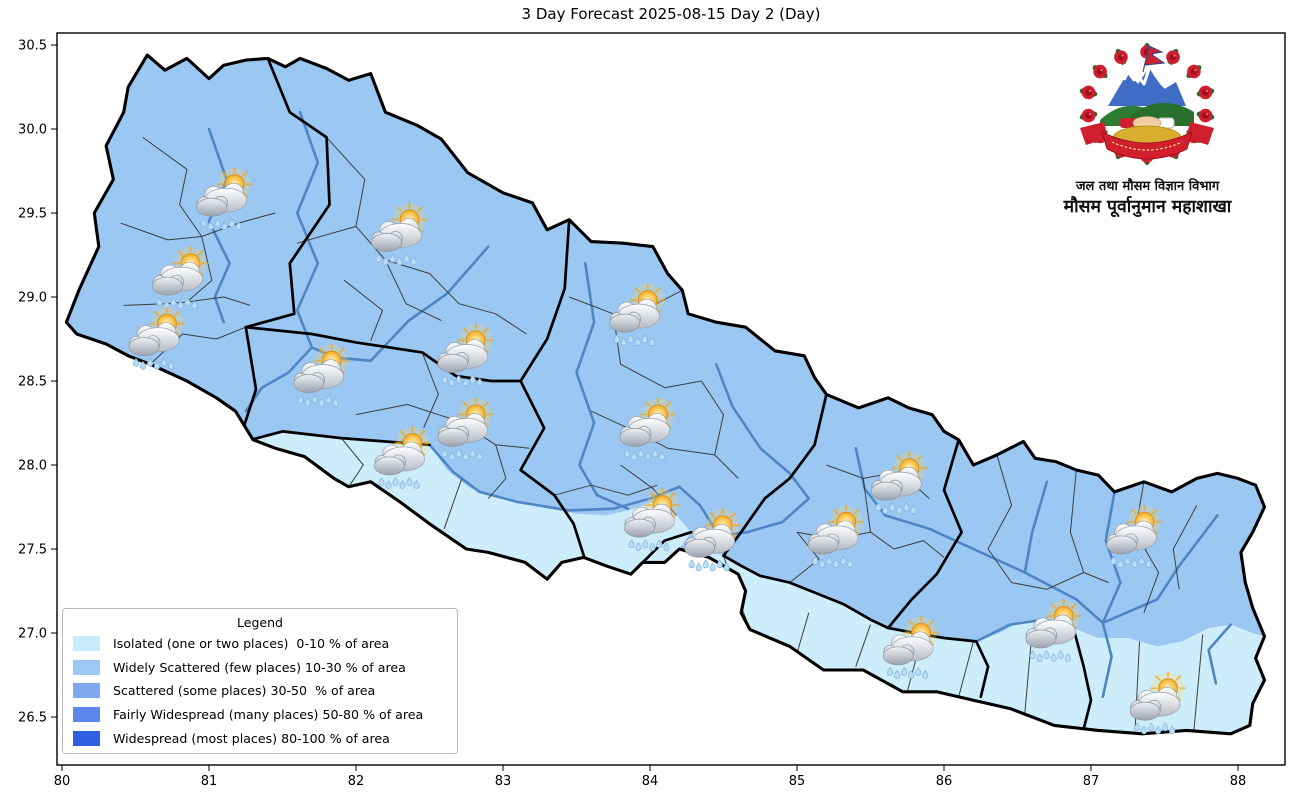 Image resolution: width=1300 pixels, height=800 pixels. What do you see at coordinates (650, 781) in the screenshot?
I see `x-tick-label: 84` at bounding box center [650, 781].